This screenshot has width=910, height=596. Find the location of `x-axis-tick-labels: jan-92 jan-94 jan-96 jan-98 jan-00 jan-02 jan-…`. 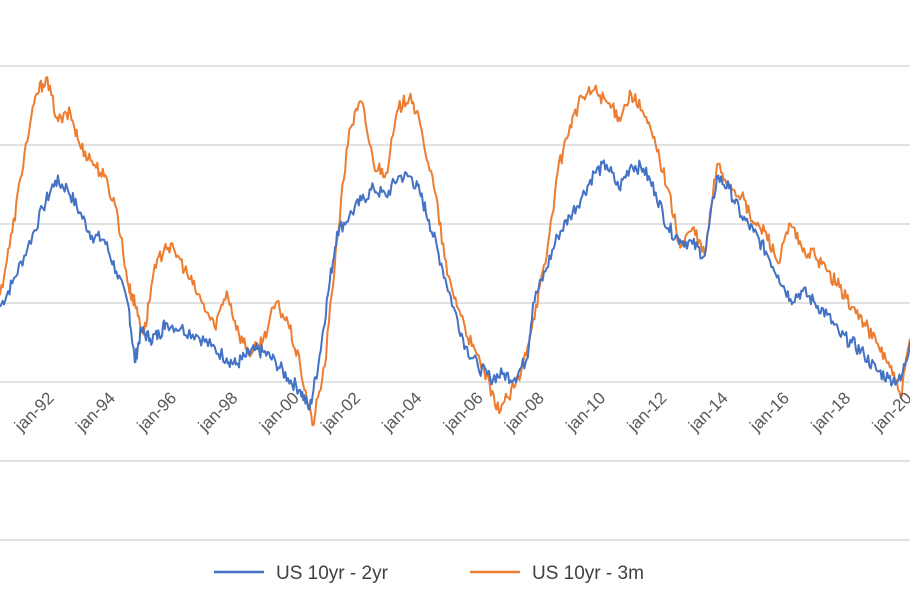

x-axis-tick-labels: jan-92 jan-94 jan-96 jan-98 jan-00 jan-02 jan-… is located at coordinates (460, 412).